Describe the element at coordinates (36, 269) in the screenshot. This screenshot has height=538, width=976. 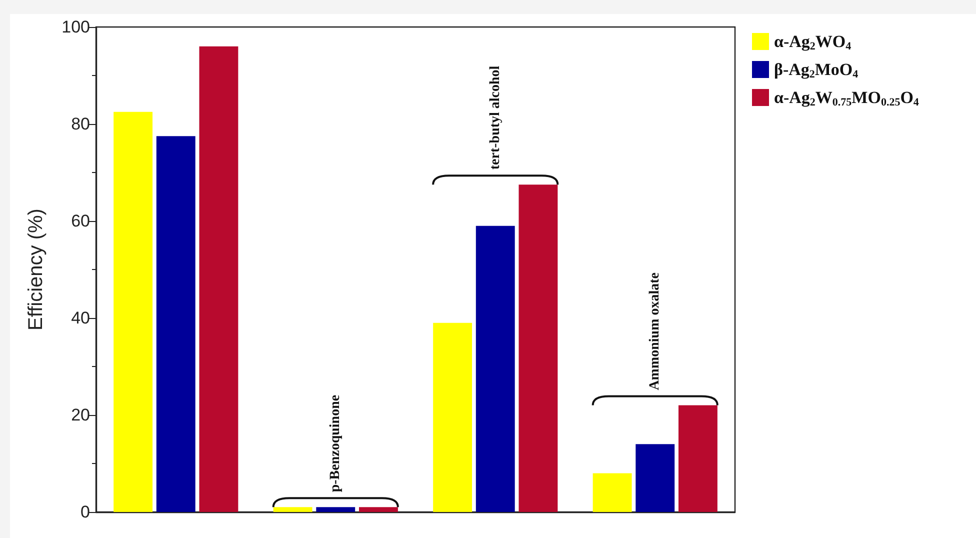
I see `y-axis-title: Efficiency (%)` at that location.